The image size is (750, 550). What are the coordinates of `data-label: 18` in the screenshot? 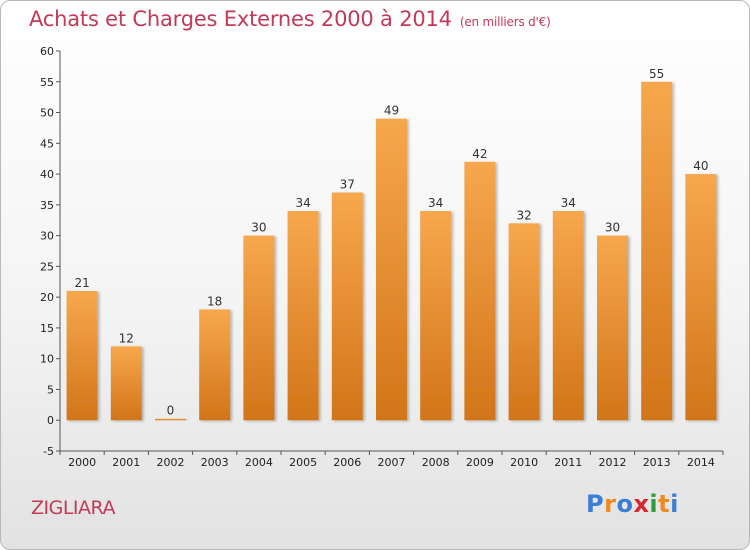 It's located at (214, 301).